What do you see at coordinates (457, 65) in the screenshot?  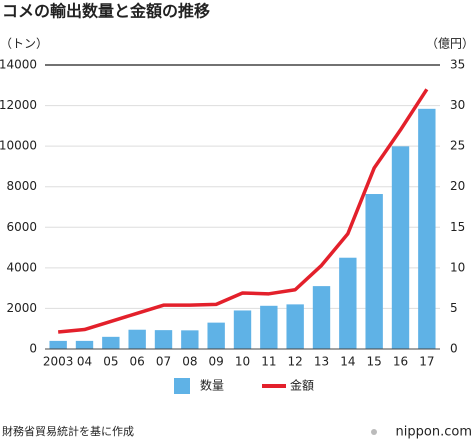 I see `y2-tick-label: 35` at bounding box center [457, 65].